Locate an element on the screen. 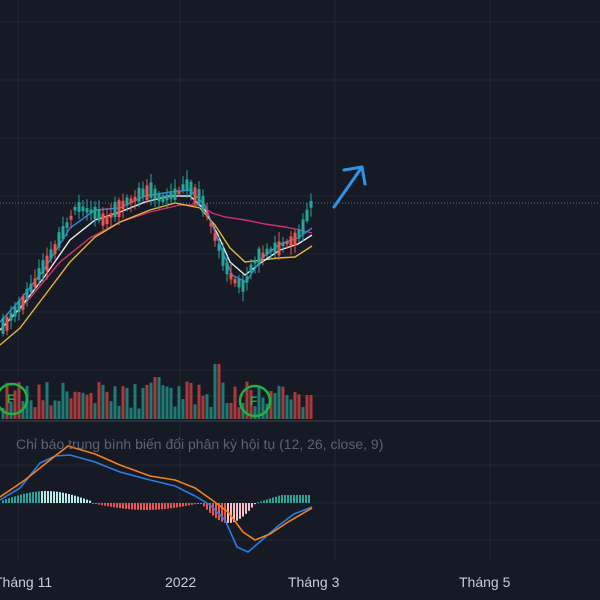  fmark-circle is located at coordinates (14, 399).